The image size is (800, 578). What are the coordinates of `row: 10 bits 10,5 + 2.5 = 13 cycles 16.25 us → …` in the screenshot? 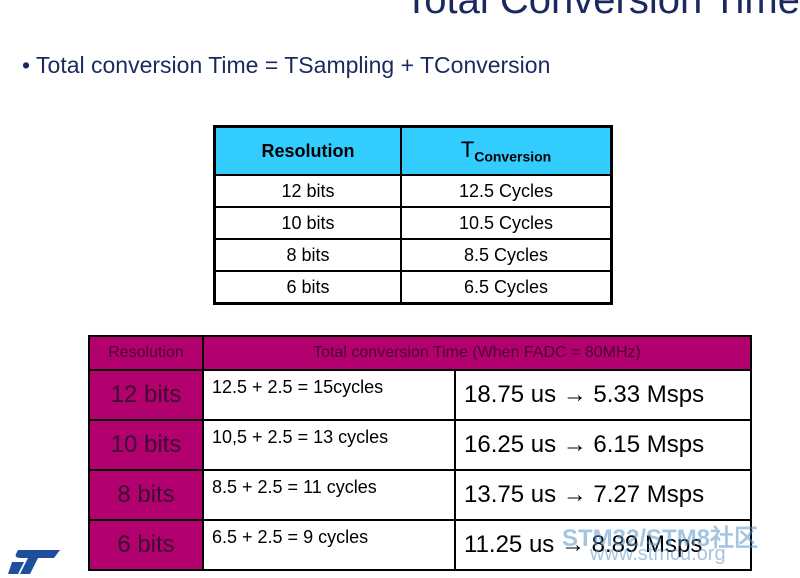 It's located at (420, 445).